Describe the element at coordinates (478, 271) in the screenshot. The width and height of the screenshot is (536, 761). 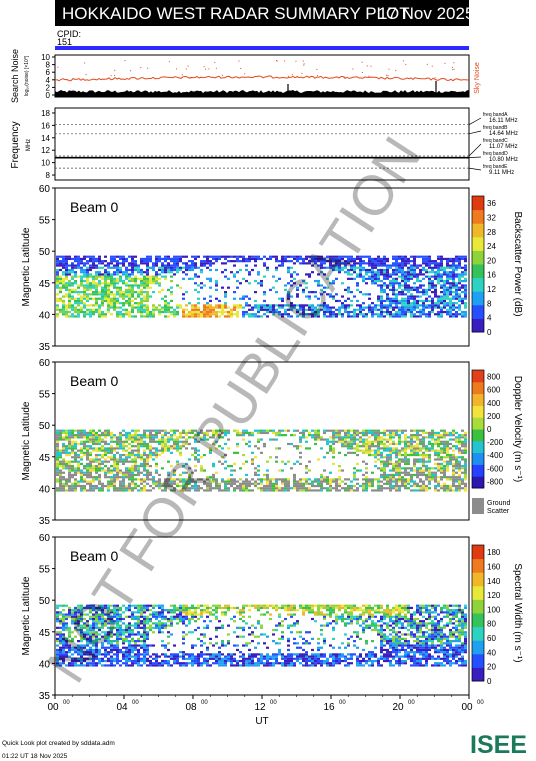
I see `colorbar-segment` at that location.